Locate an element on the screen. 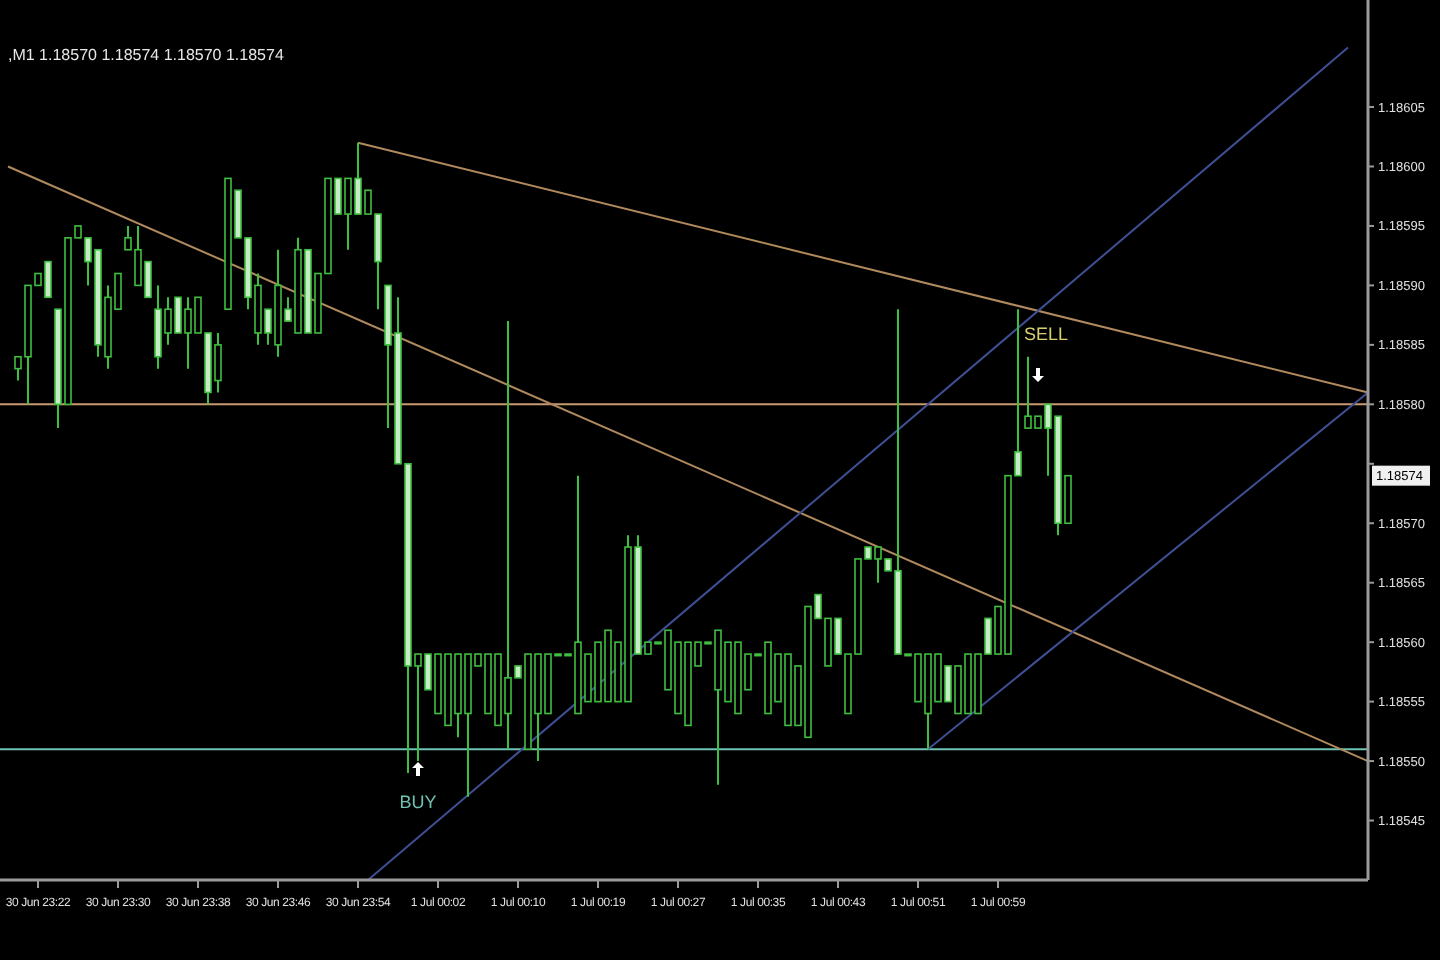  text: ,M1 1.18570 1.18574 1.18570 1.18574 is located at coordinates (146, 55).